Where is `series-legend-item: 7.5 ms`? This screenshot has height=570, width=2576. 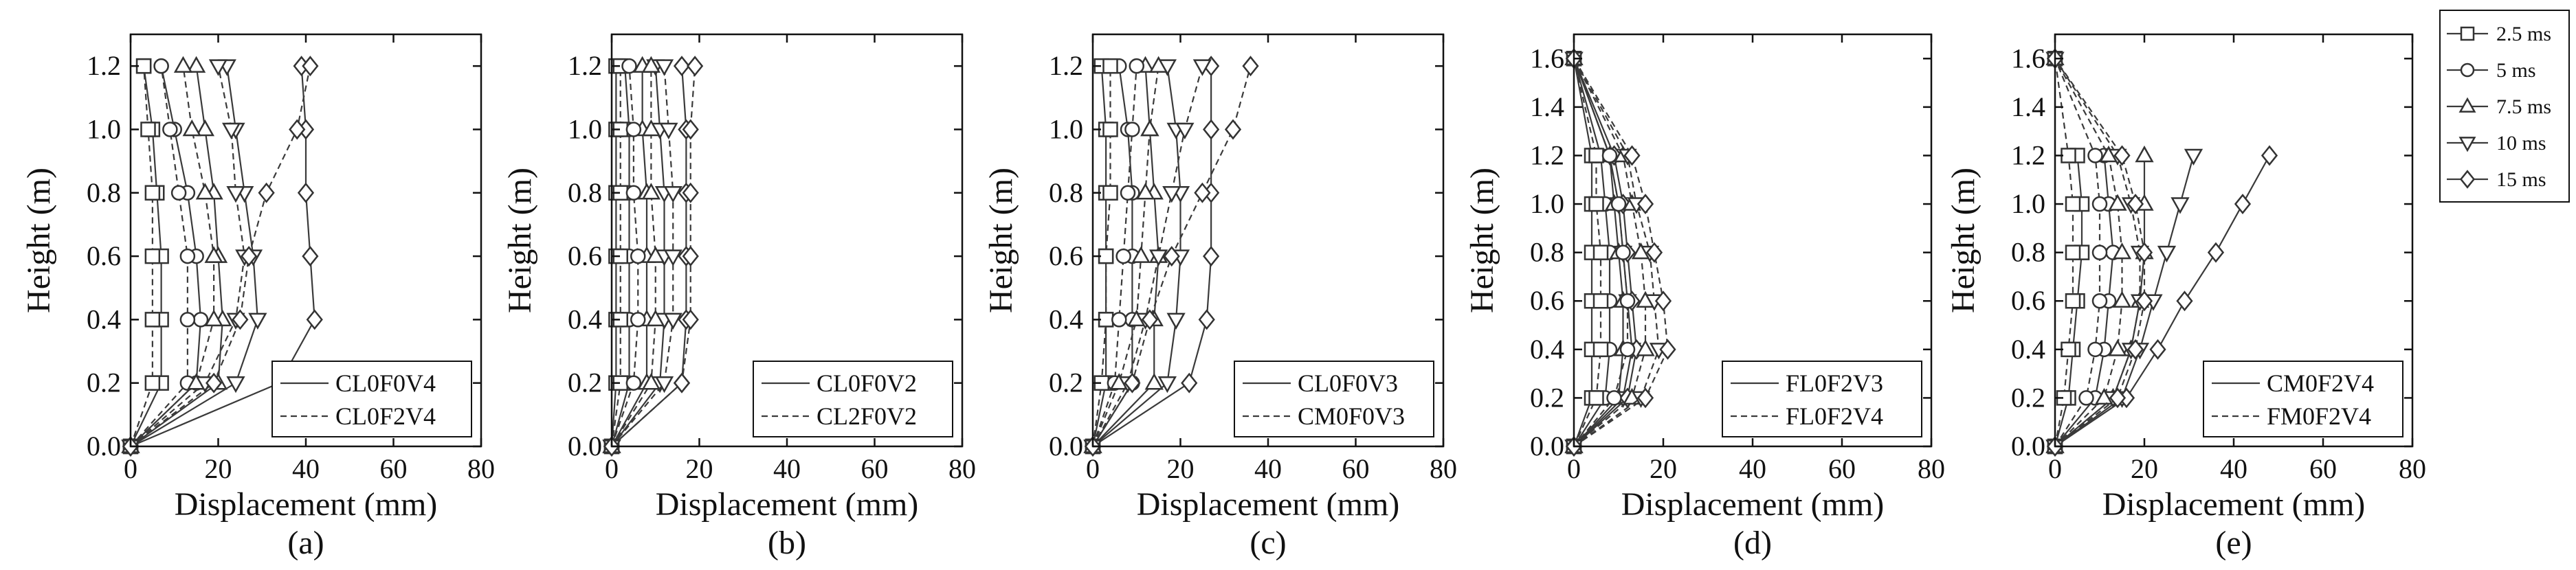
series-legend-item: 7.5 ms is located at coordinates (2499, 107).